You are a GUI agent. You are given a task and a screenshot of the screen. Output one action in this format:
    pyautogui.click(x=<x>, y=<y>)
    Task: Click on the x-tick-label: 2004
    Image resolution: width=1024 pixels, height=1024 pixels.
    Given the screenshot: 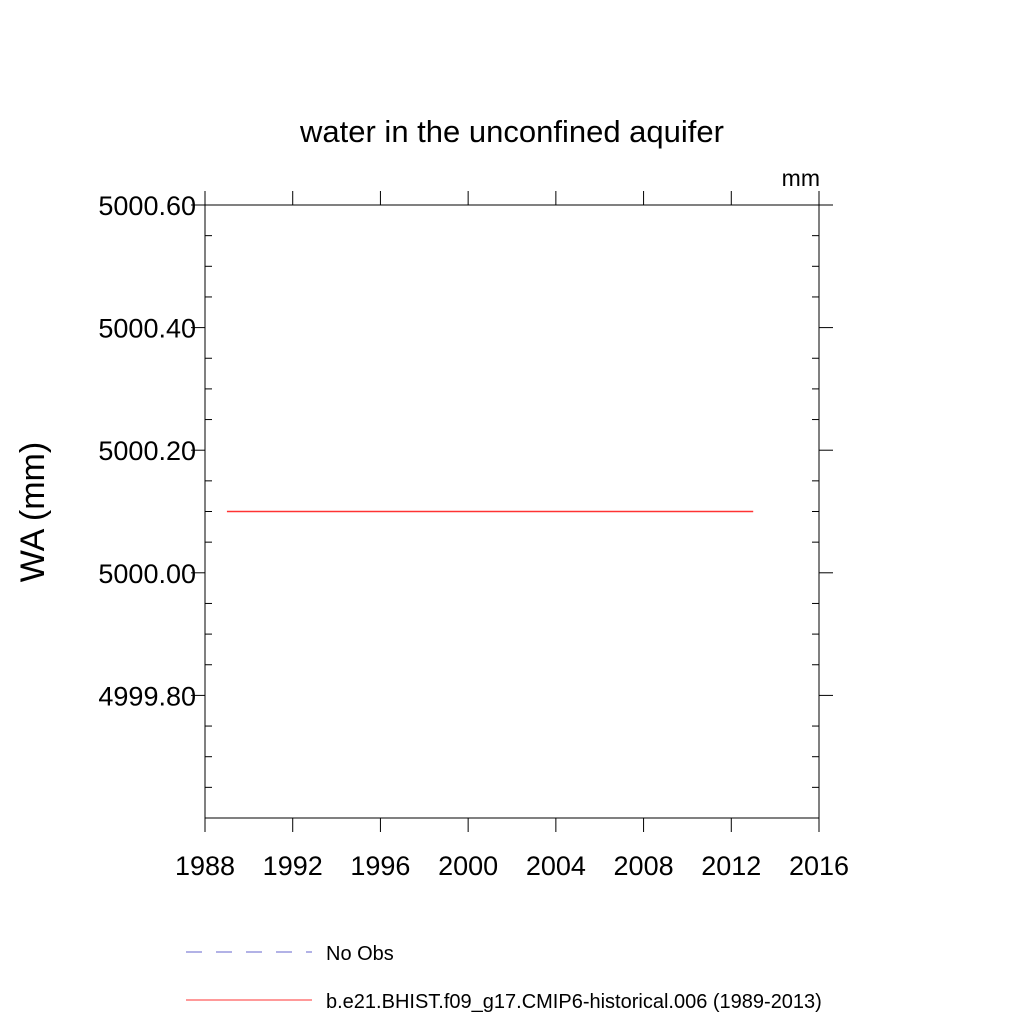 What is the action you would take?
    pyautogui.click(x=556, y=866)
    